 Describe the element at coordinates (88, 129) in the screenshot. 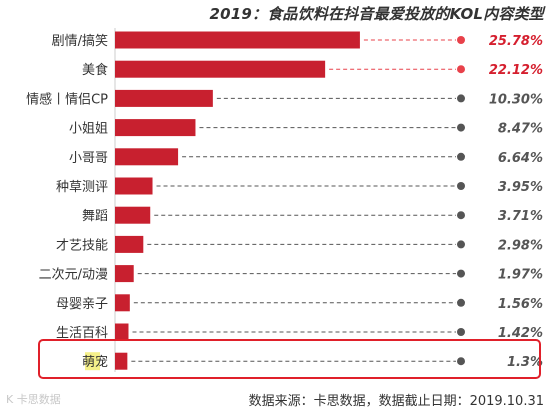

I see `category-label: 小姐姐` at that location.